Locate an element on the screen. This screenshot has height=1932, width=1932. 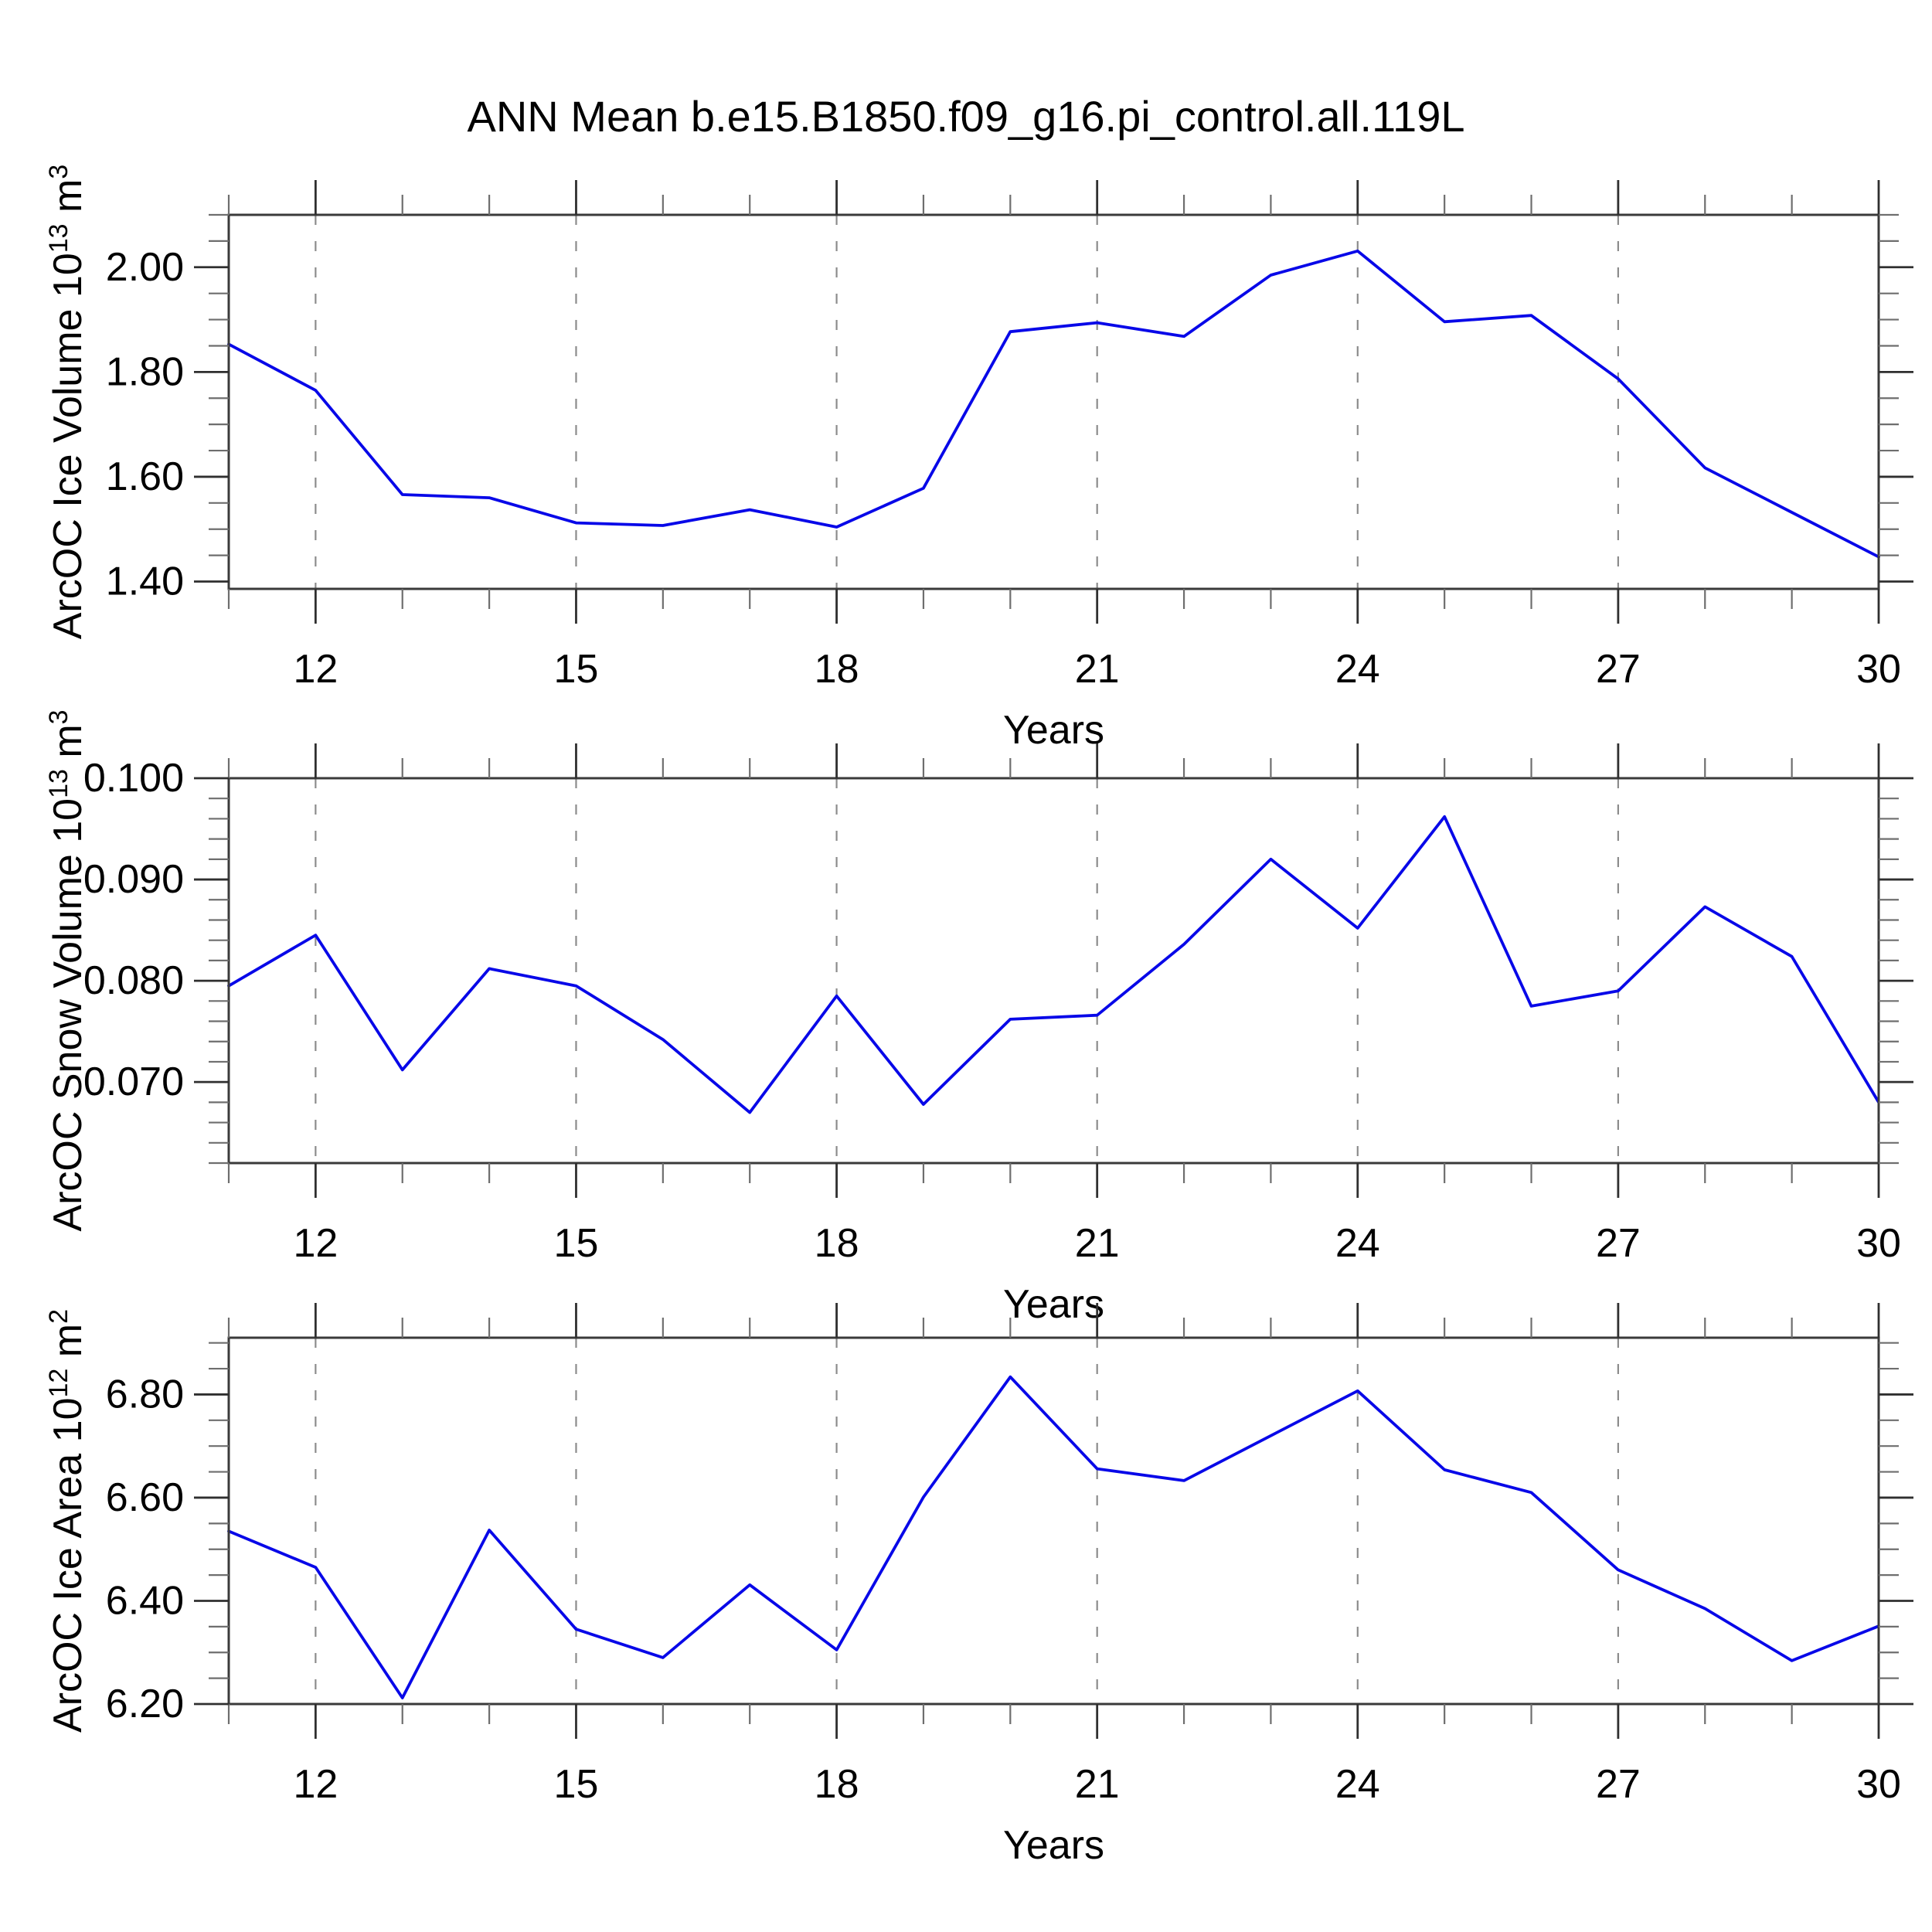
y-tick-label: 1.80 is located at coordinates (145, 372).